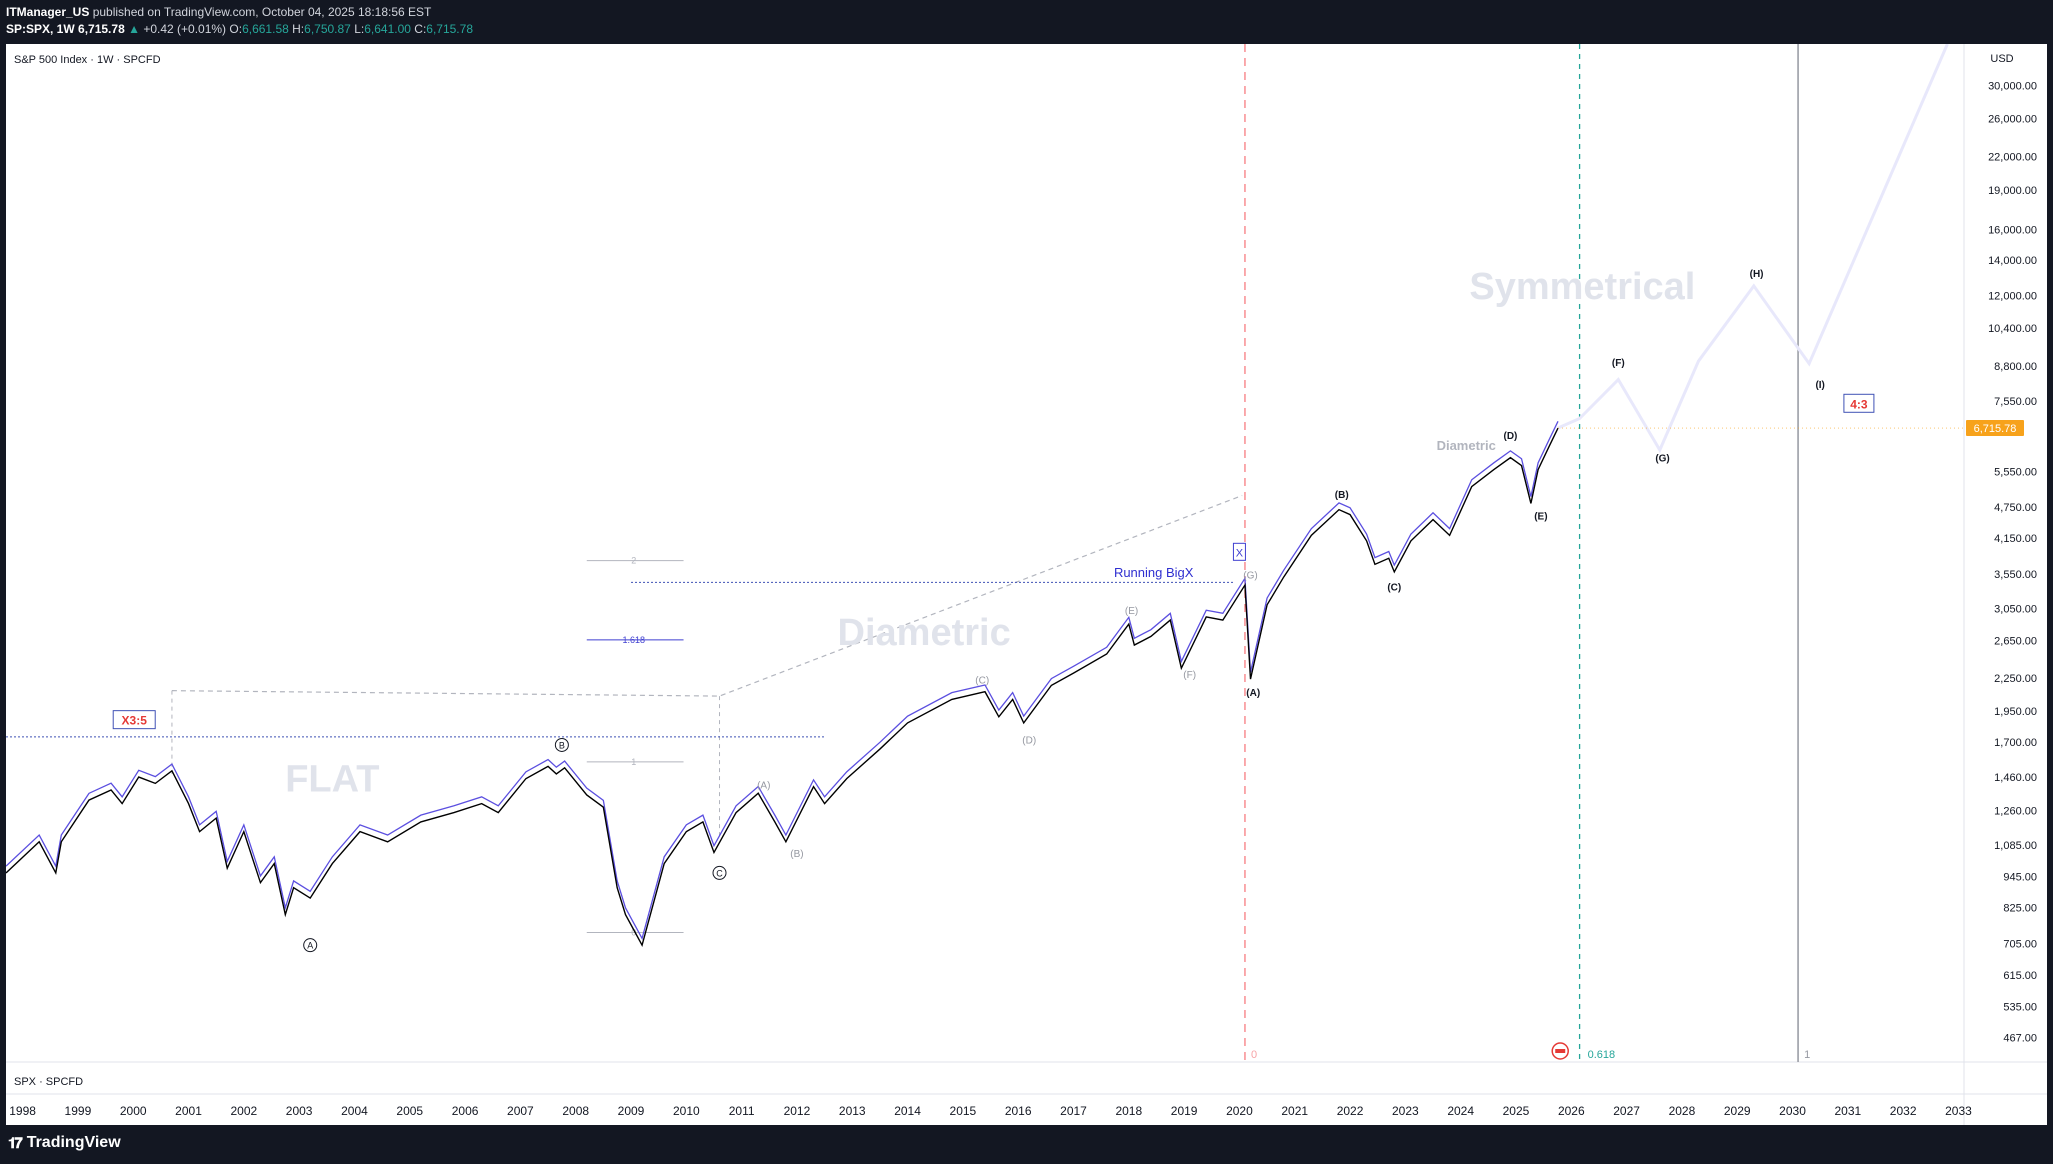  I want to click on diametric-watermark: Diametric, so click(924, 633).